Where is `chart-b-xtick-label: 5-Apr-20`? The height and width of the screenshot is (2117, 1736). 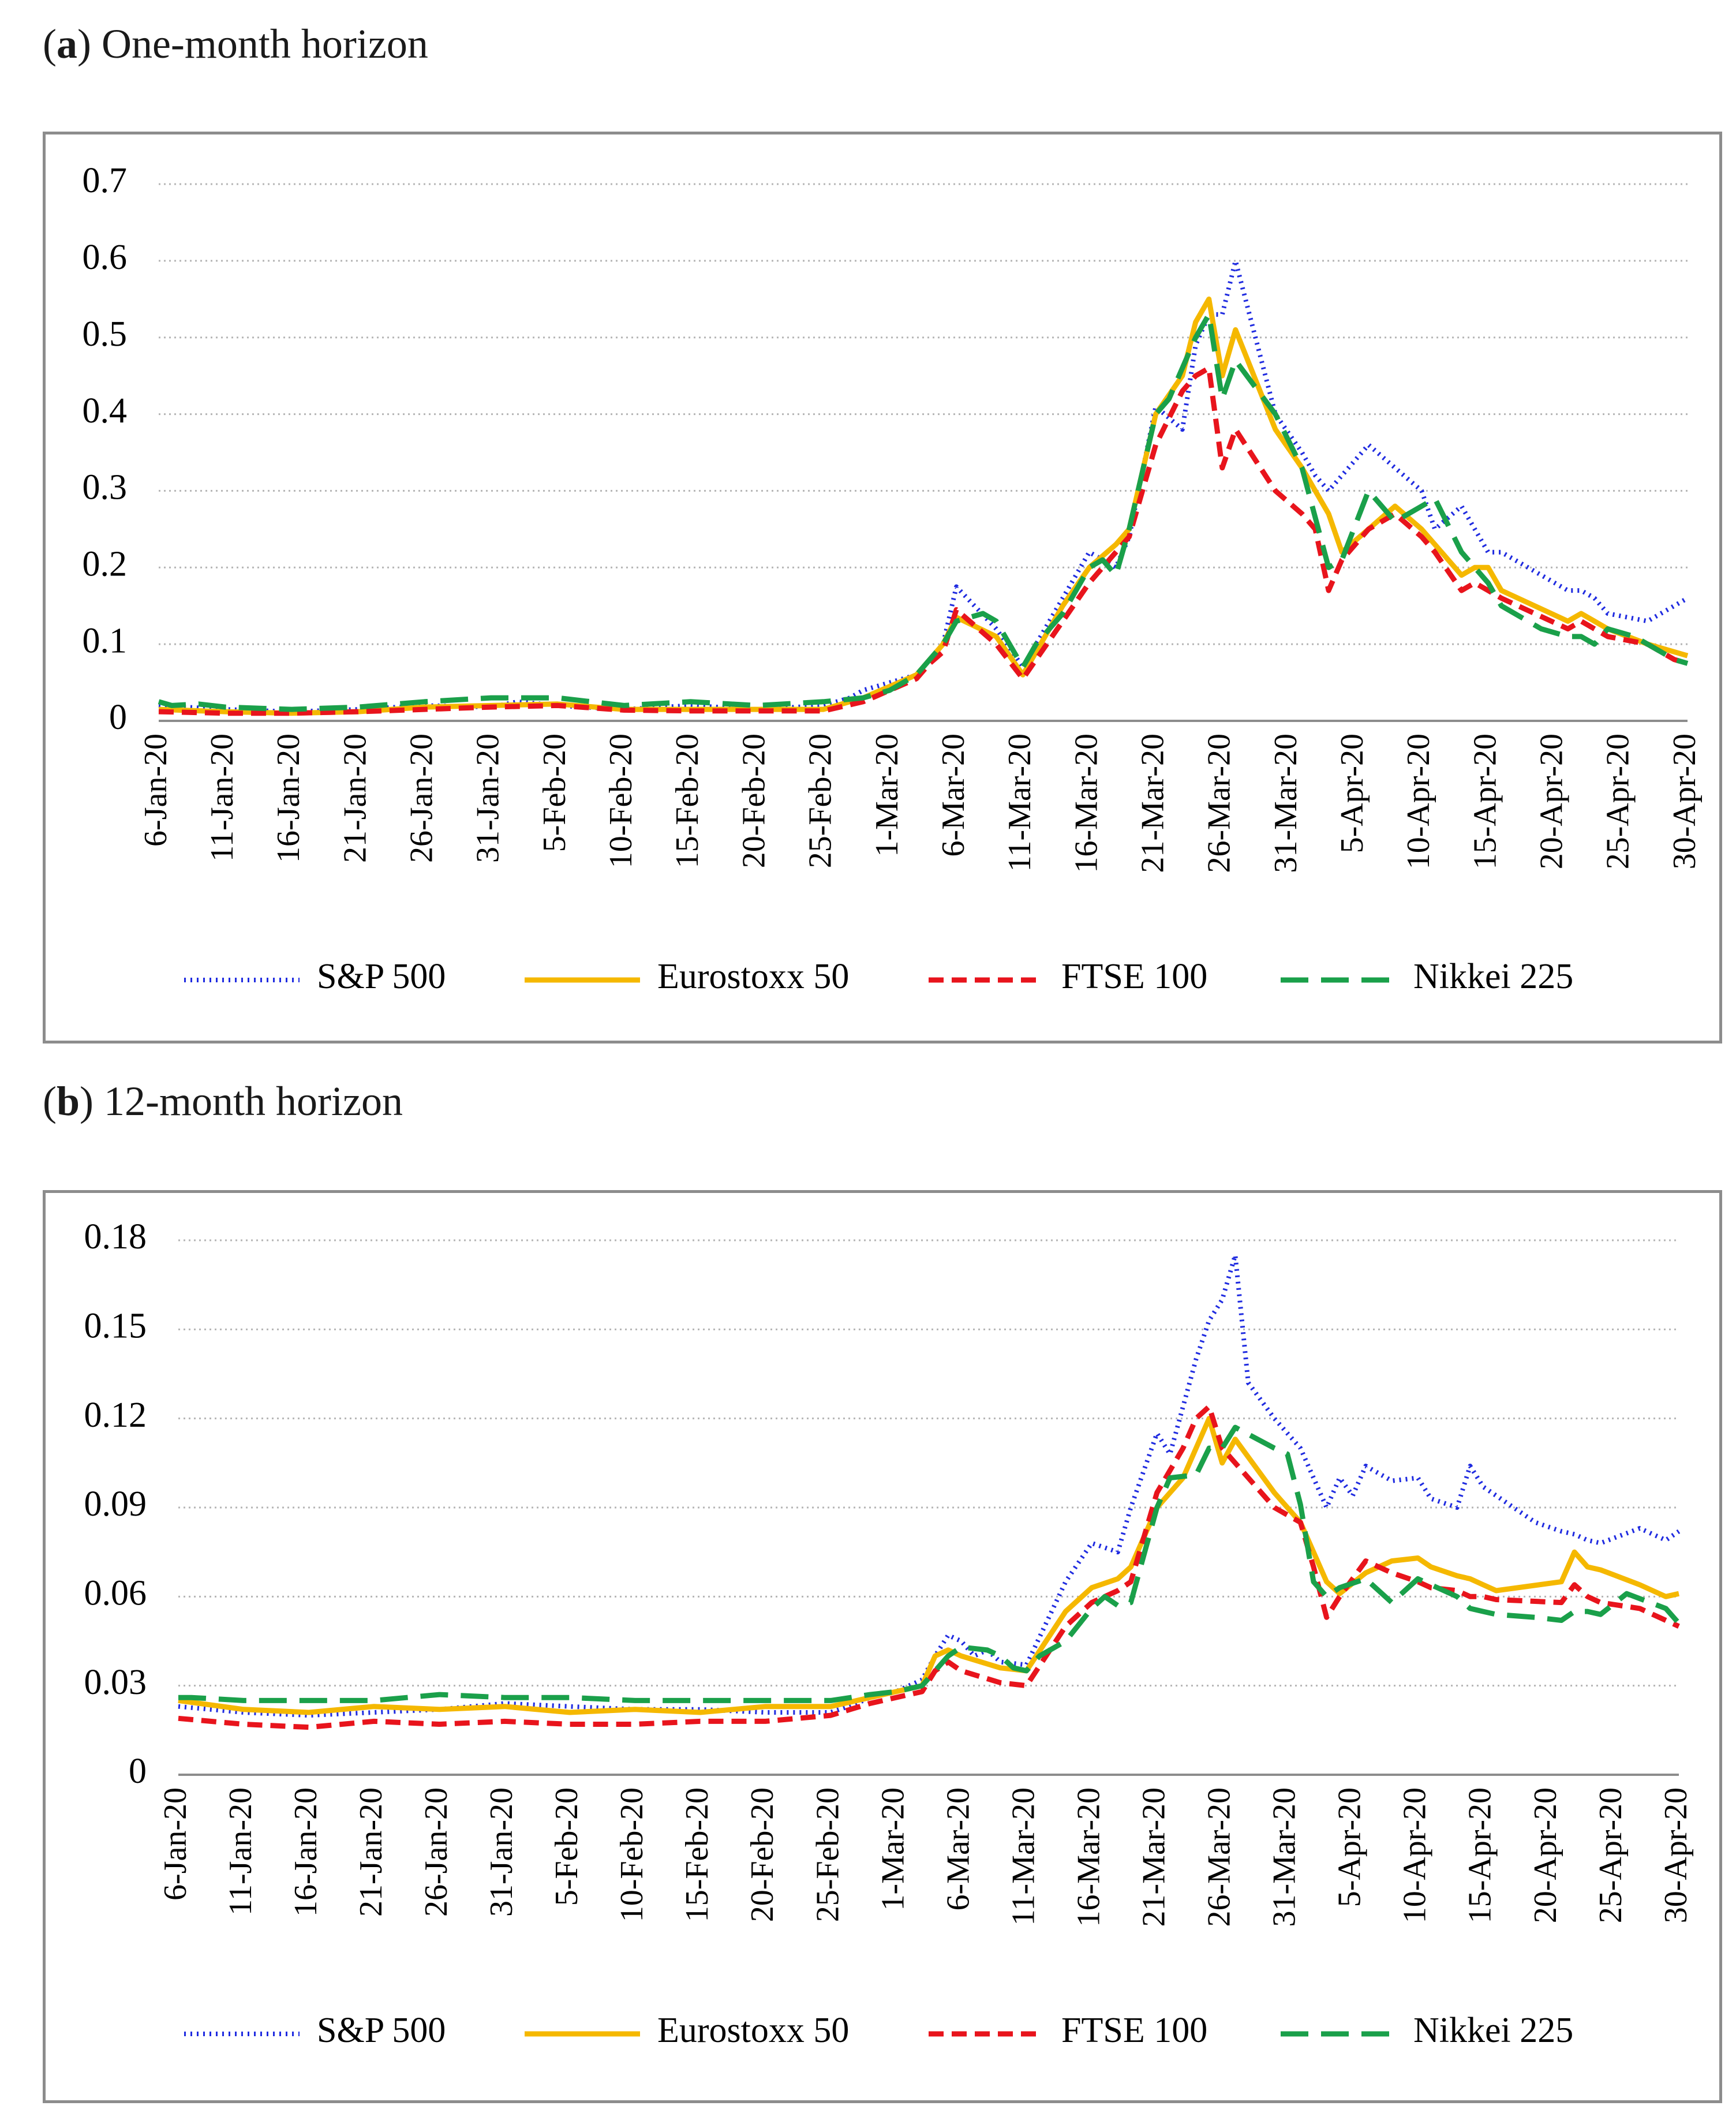
chart-b-xtick-label: 5-Apr-20 is located at coordinates (1350, 1847).